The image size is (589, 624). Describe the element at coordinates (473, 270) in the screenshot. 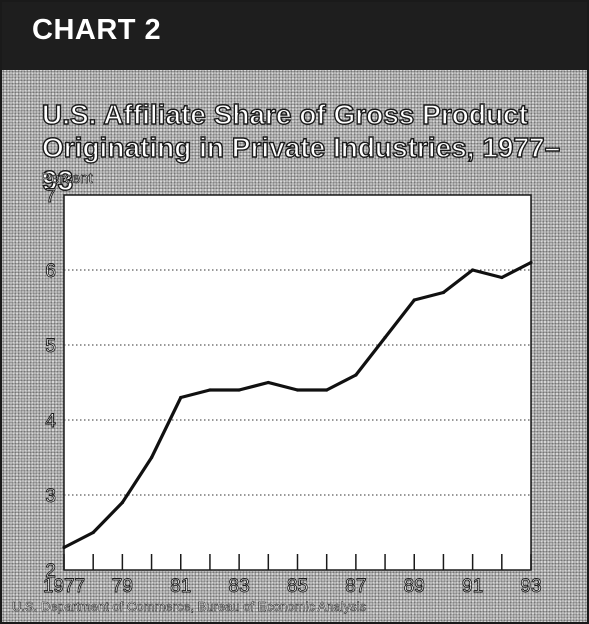

I see `data-point-1991` at that location.